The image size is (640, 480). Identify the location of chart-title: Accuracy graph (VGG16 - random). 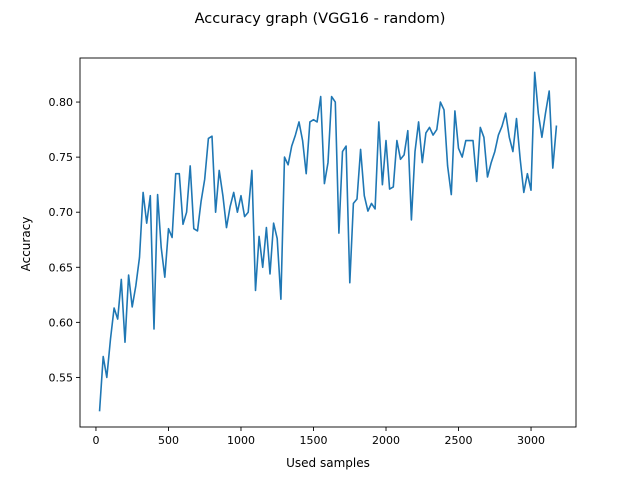
(320, 19).